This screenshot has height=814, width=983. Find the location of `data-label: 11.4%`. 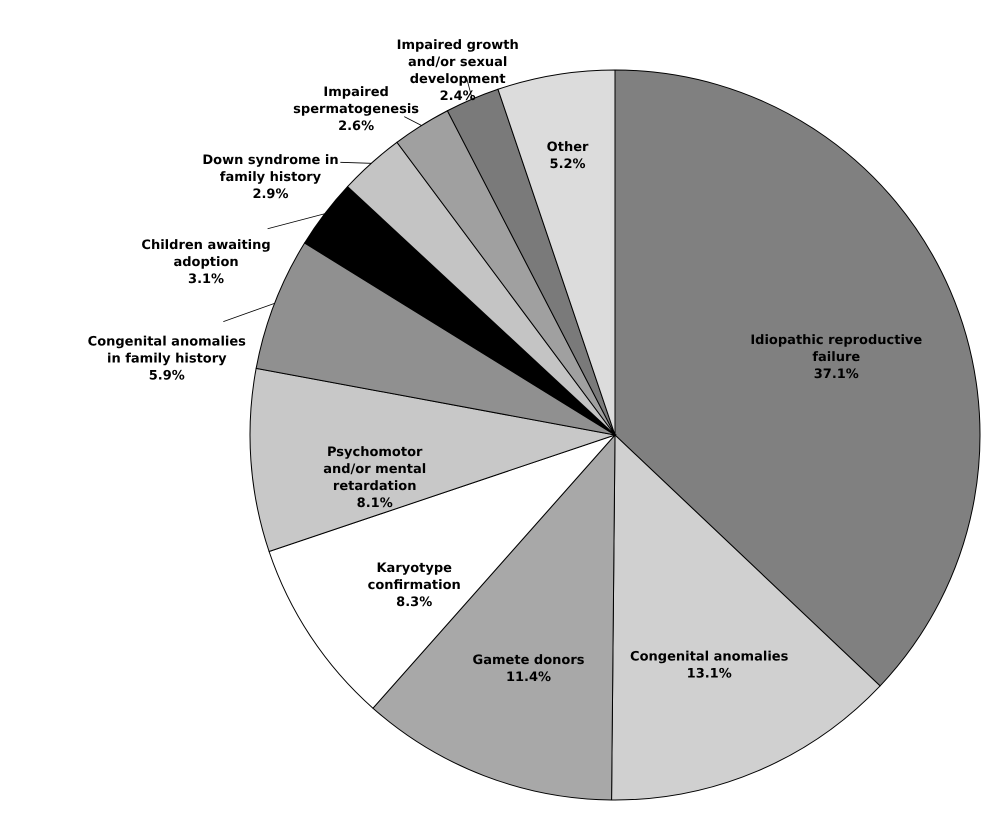

data-label: 11.4% is located at coordinates (529, 677).